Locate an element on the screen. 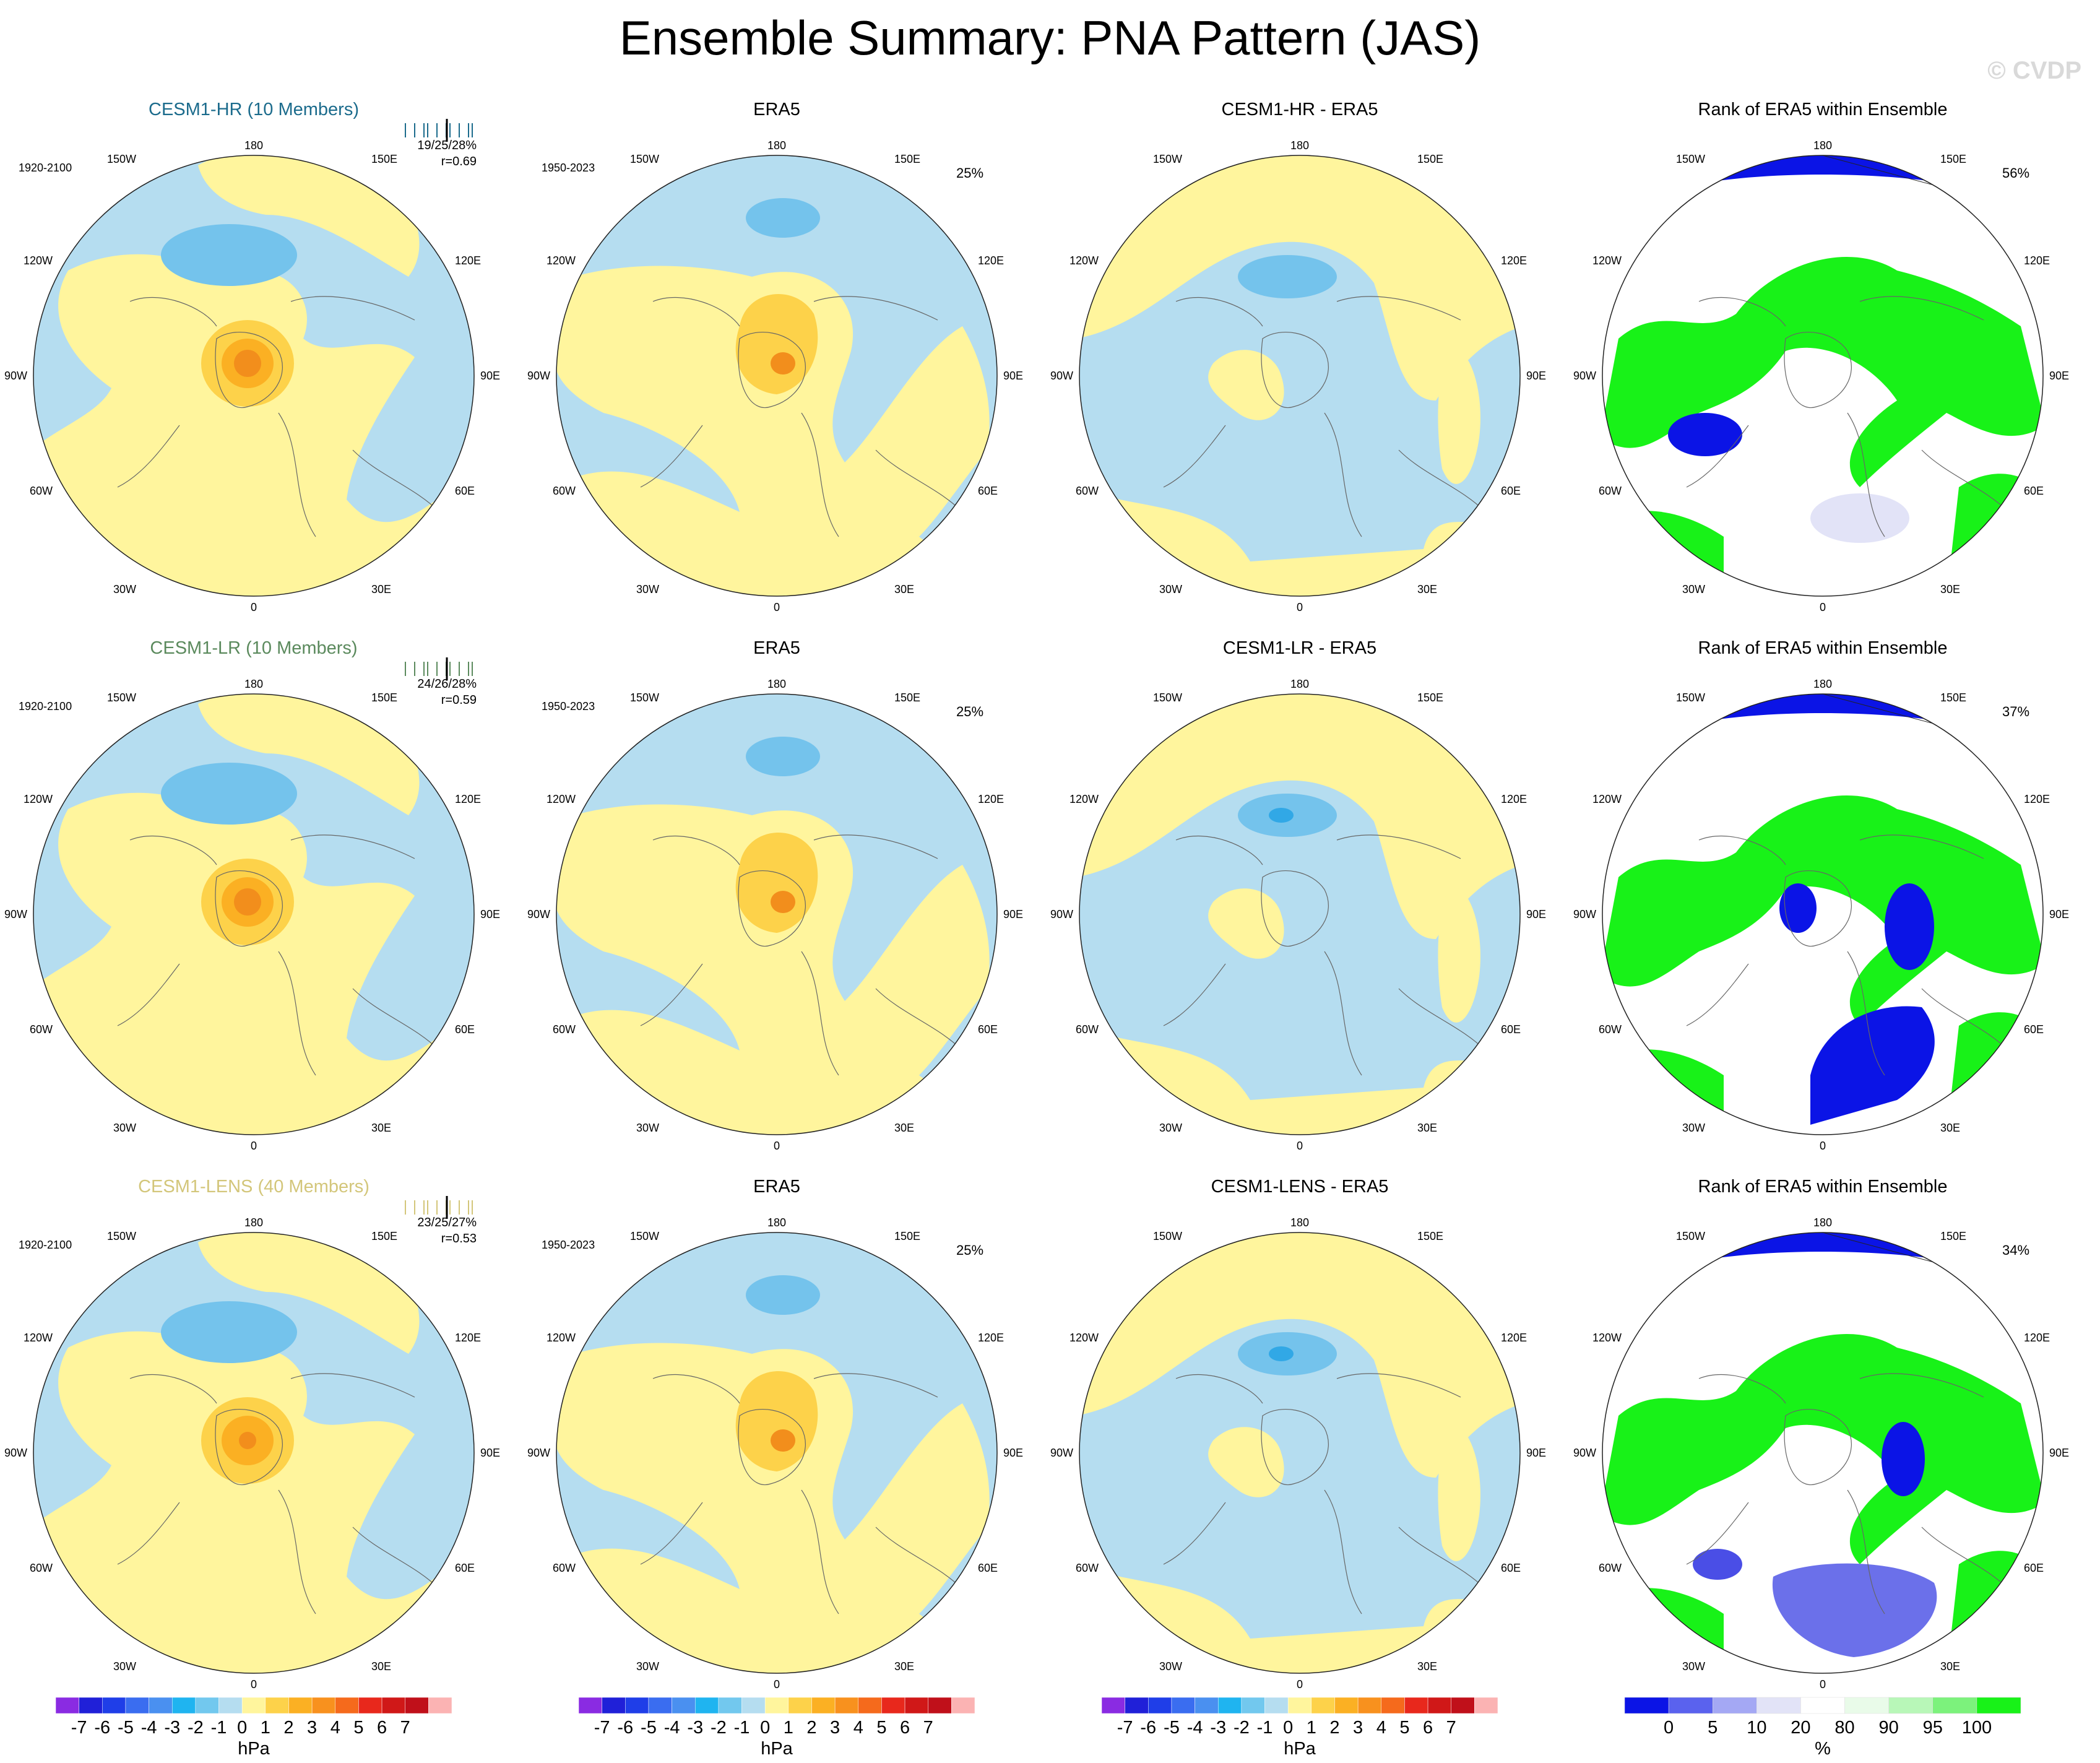 The image size is (2100, 1763). lon-label: 60E is located at coordinates (2034, 491).